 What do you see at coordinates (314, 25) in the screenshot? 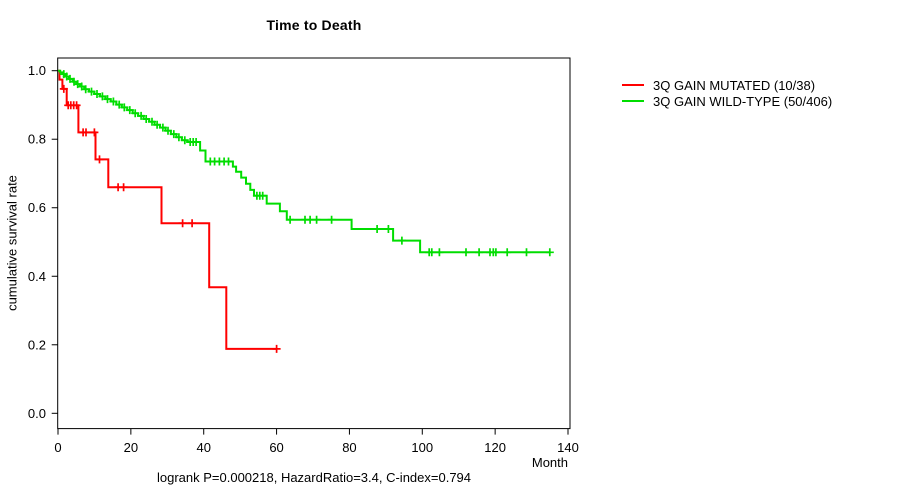
I see `chart-title: Time to Death` at bounding box center [314, 25].